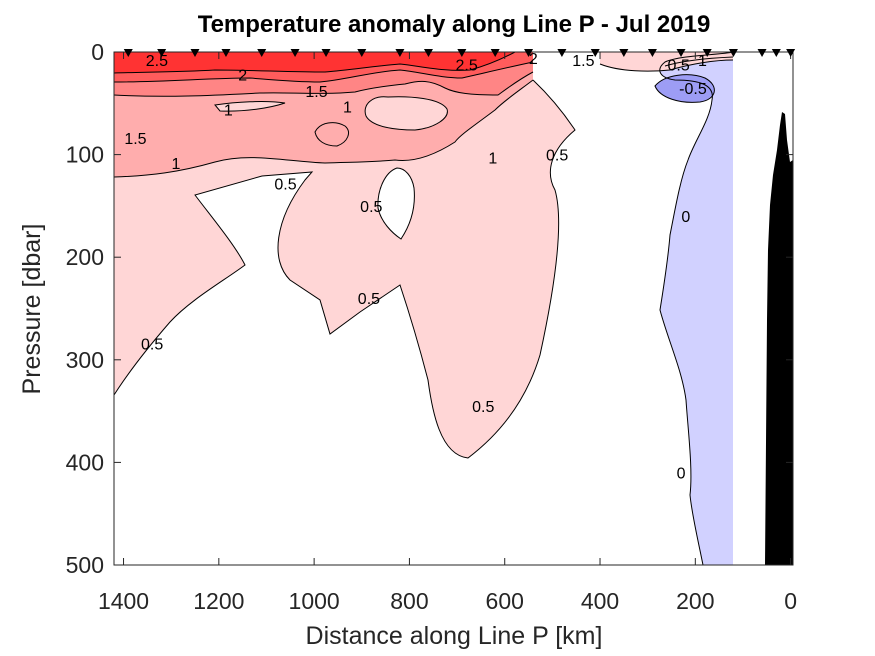  Describe the element at coordinates (779, 338) in the screenshot. I see `bathymetry-shape` at that location.